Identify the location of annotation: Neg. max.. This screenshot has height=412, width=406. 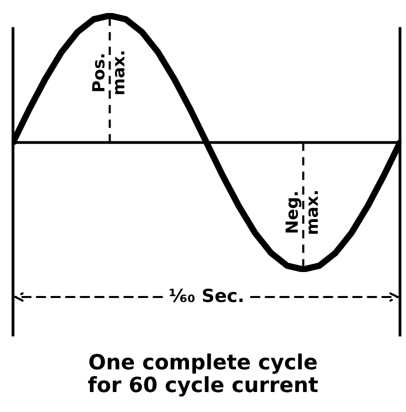
(302, 212).